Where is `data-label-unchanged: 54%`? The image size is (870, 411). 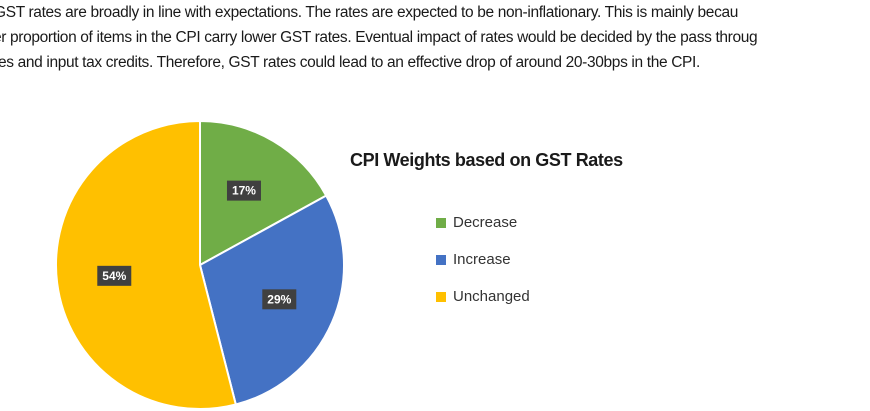
data-label-unchanged: 54% is located at coordinates (114, 275).